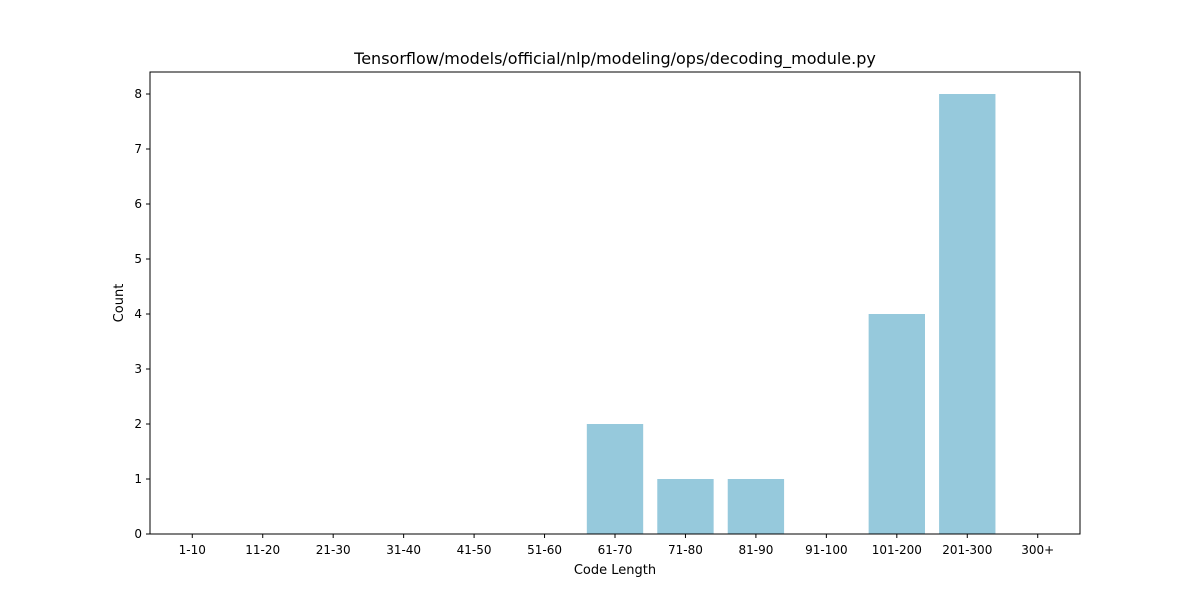 Image resolution: width=1200 pixels, height=604 pixels. I want to click on y-tick-label: 6, so click(138, 204).